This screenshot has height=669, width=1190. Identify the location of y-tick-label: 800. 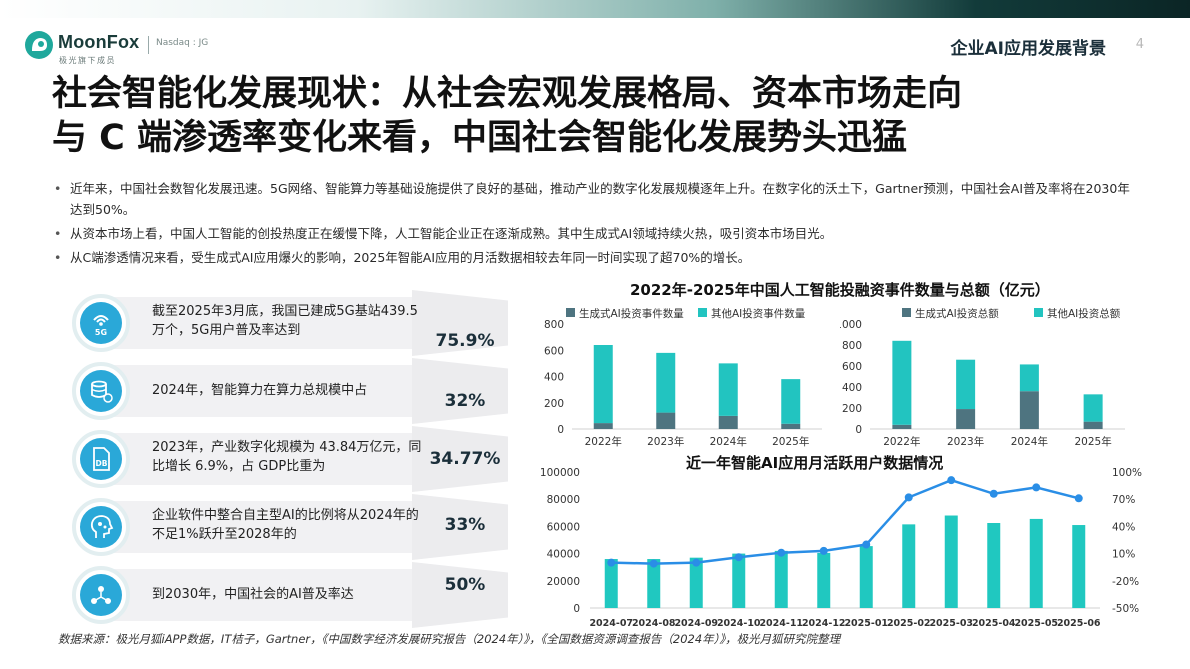
(554, 325).